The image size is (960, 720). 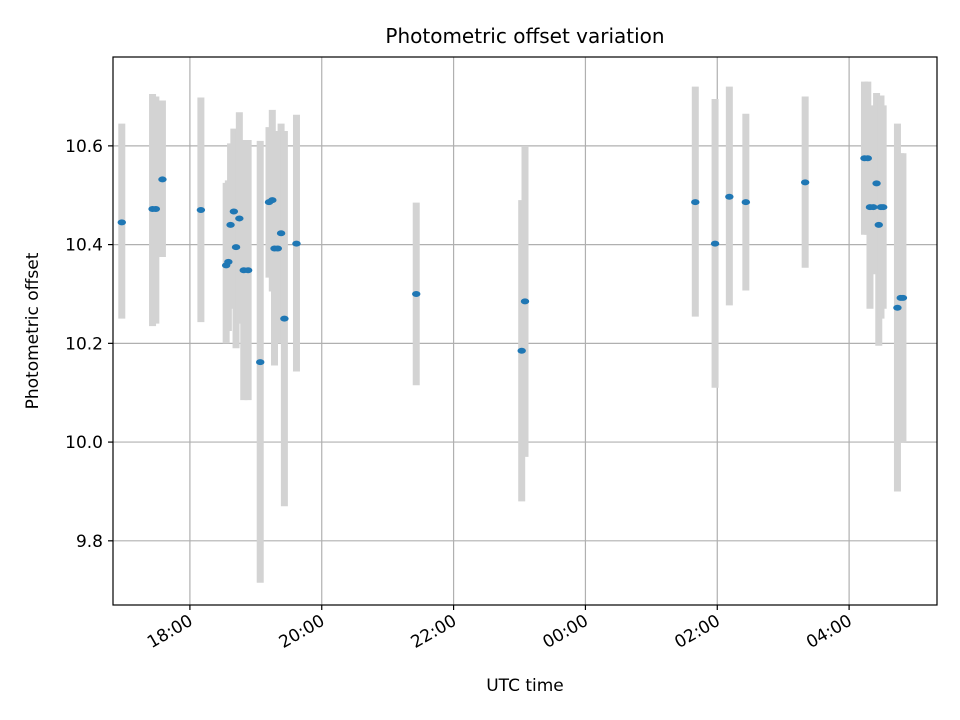 What do you see at coordinates (84, 344) in the screenshot?
I see `y-tick-label: 10.2` at bounding box center [84, 344].